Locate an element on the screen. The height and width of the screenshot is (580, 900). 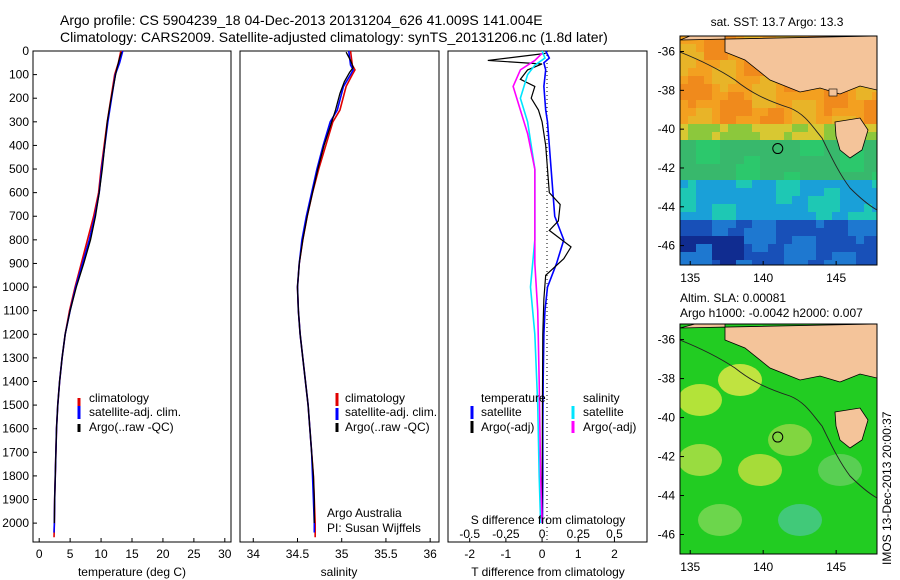
map-y-tick-label: -38 is located at coordinates (667, 379).